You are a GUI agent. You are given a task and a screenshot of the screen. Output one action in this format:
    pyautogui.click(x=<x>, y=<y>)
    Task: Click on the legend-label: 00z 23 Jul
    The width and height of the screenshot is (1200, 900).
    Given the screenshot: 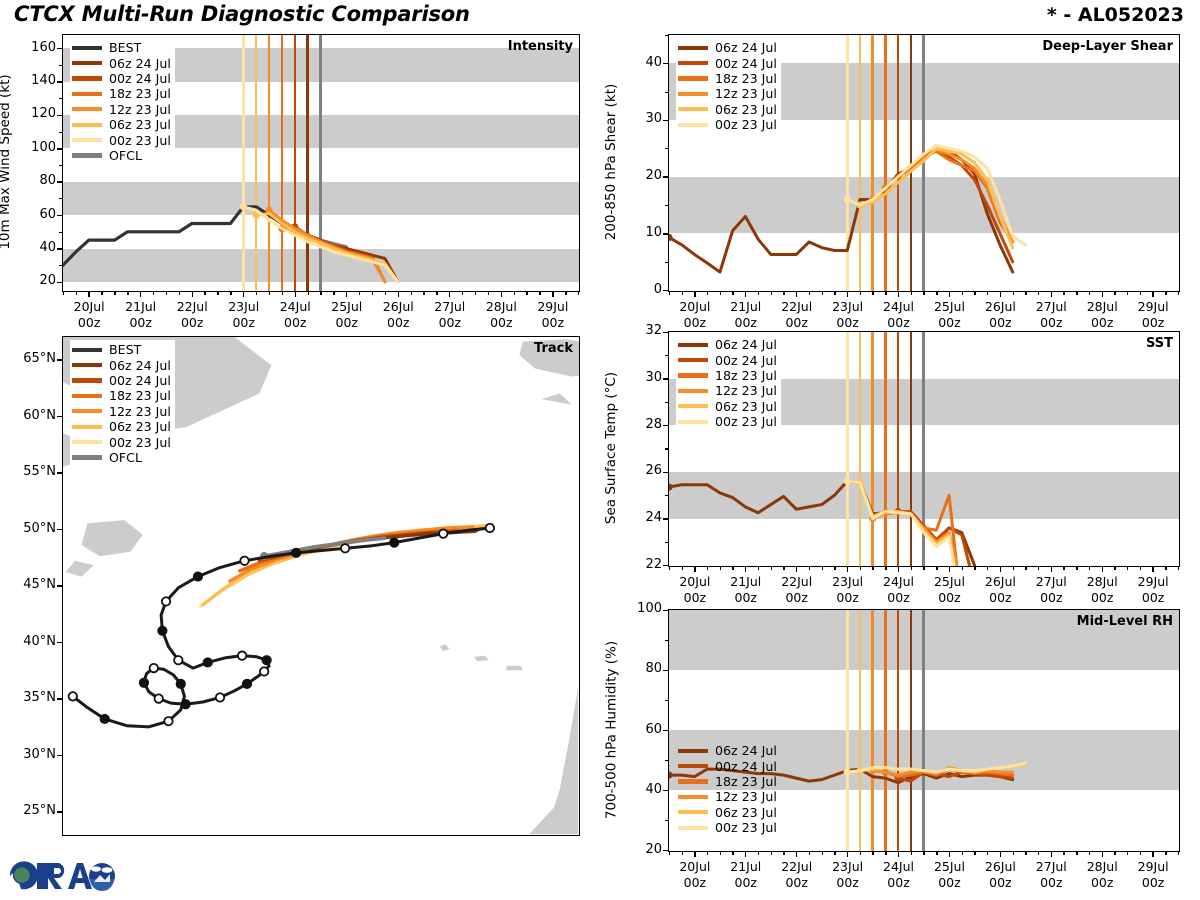 What is the action you would take?
    pyautogui.click(x=746, y=422)
    